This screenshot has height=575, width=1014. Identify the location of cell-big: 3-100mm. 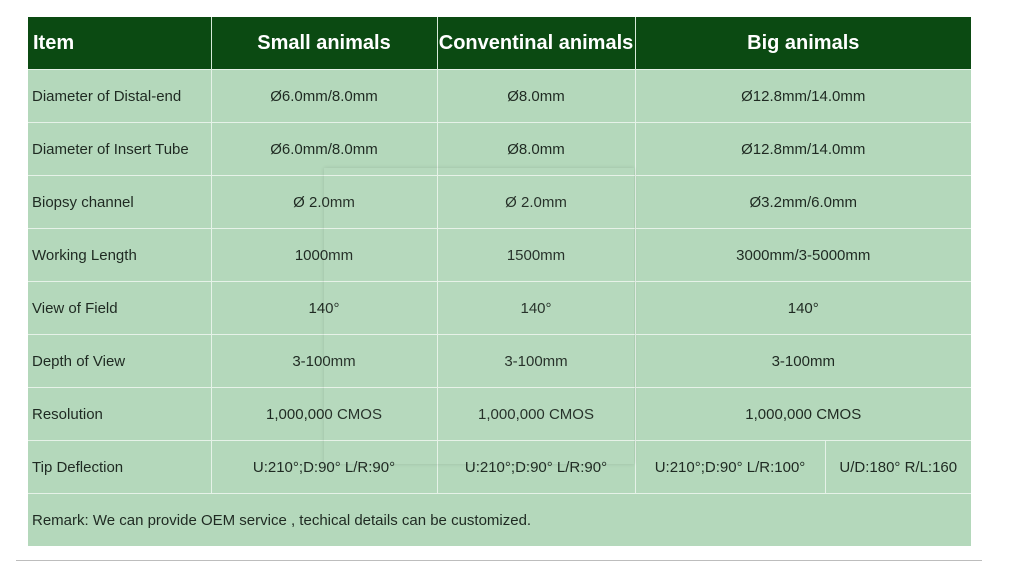
(803, 361).